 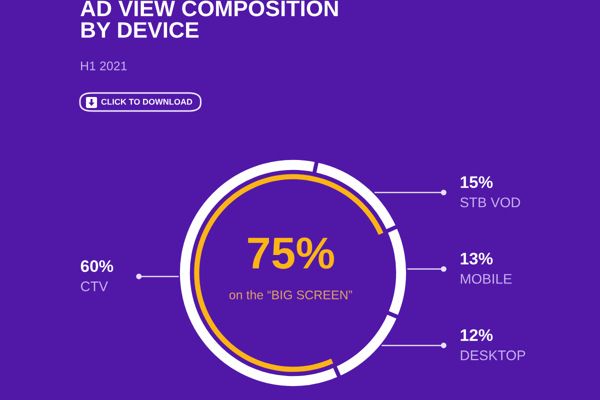 I want to click on data-label: 60%, so click(x=97, y=266).